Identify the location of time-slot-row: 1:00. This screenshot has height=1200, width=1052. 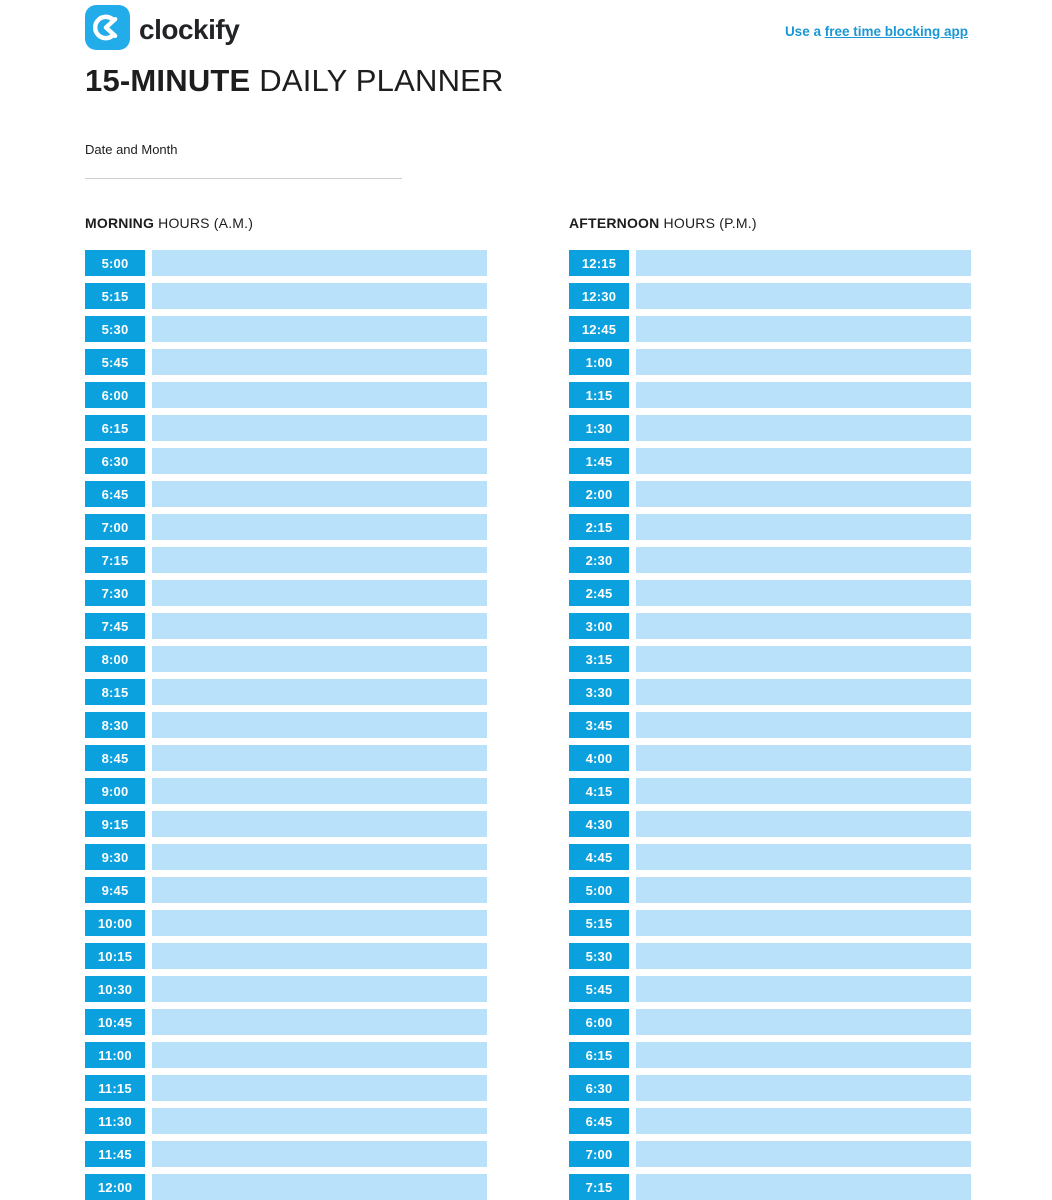
(770, 362).